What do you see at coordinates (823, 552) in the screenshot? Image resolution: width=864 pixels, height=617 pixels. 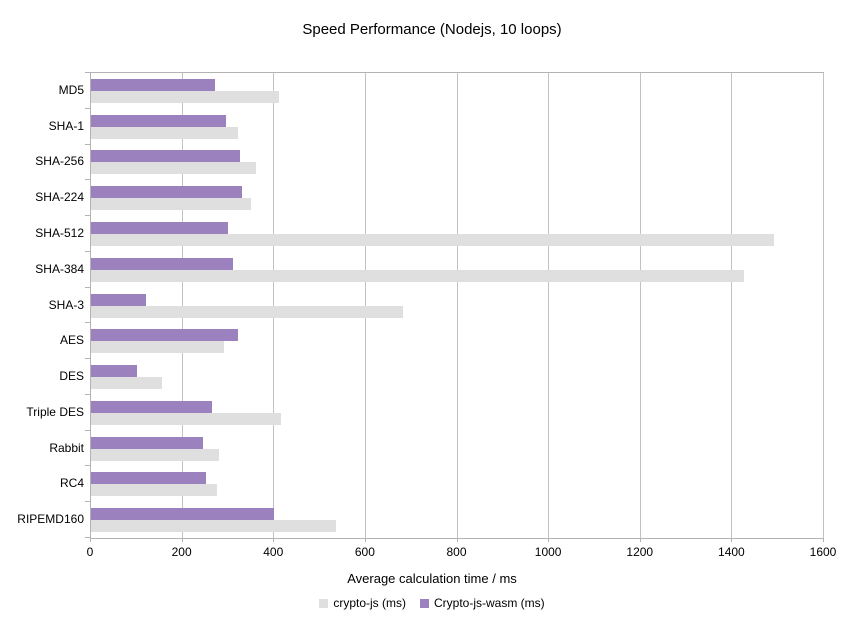 I see `x-tick-label-1600: 1600` at bounding box center [823, 552].